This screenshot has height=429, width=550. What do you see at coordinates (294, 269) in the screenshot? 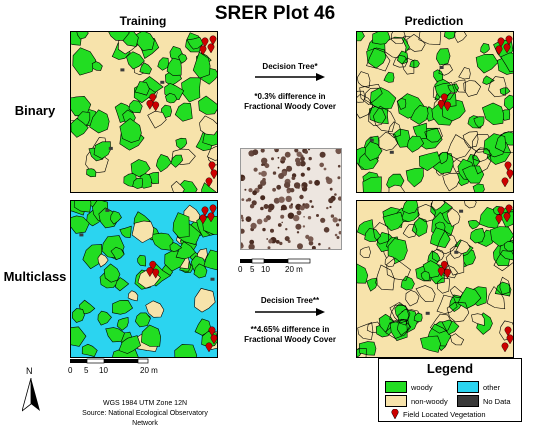
I see `photo-scale-tick: 20 m` at bounding box center [294, 269].